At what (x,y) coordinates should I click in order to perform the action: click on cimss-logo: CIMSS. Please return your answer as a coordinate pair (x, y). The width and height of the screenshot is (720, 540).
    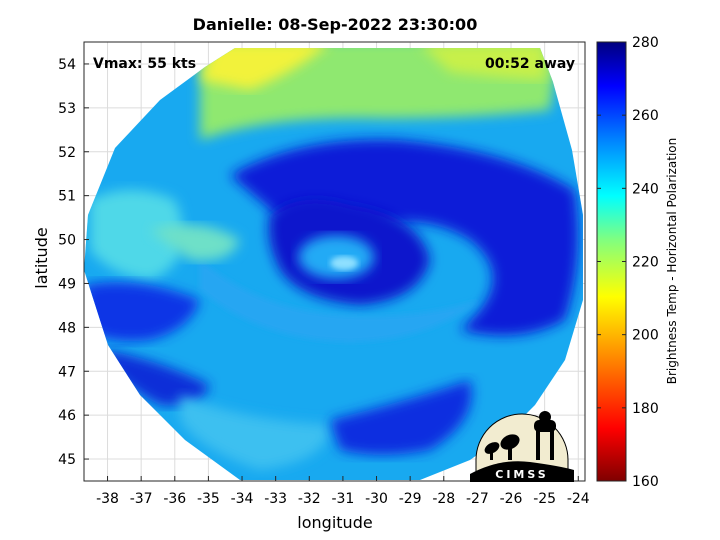
    Looking at the image, I should click on (522, 446).